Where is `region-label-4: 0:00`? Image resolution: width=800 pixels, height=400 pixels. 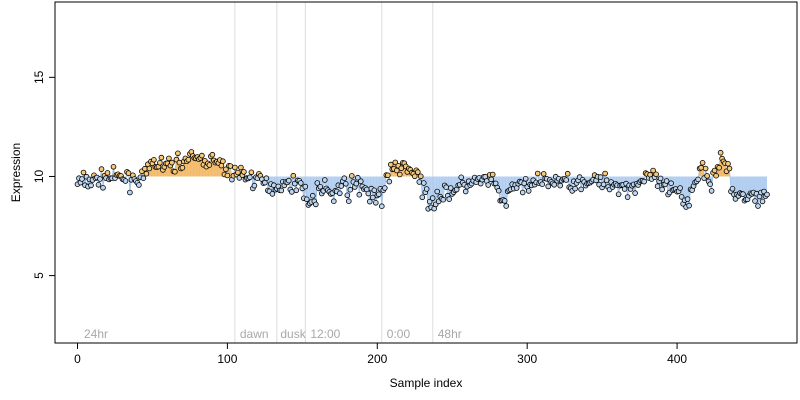 region-label-4: 0:00 is located at coordinates (399, 334).